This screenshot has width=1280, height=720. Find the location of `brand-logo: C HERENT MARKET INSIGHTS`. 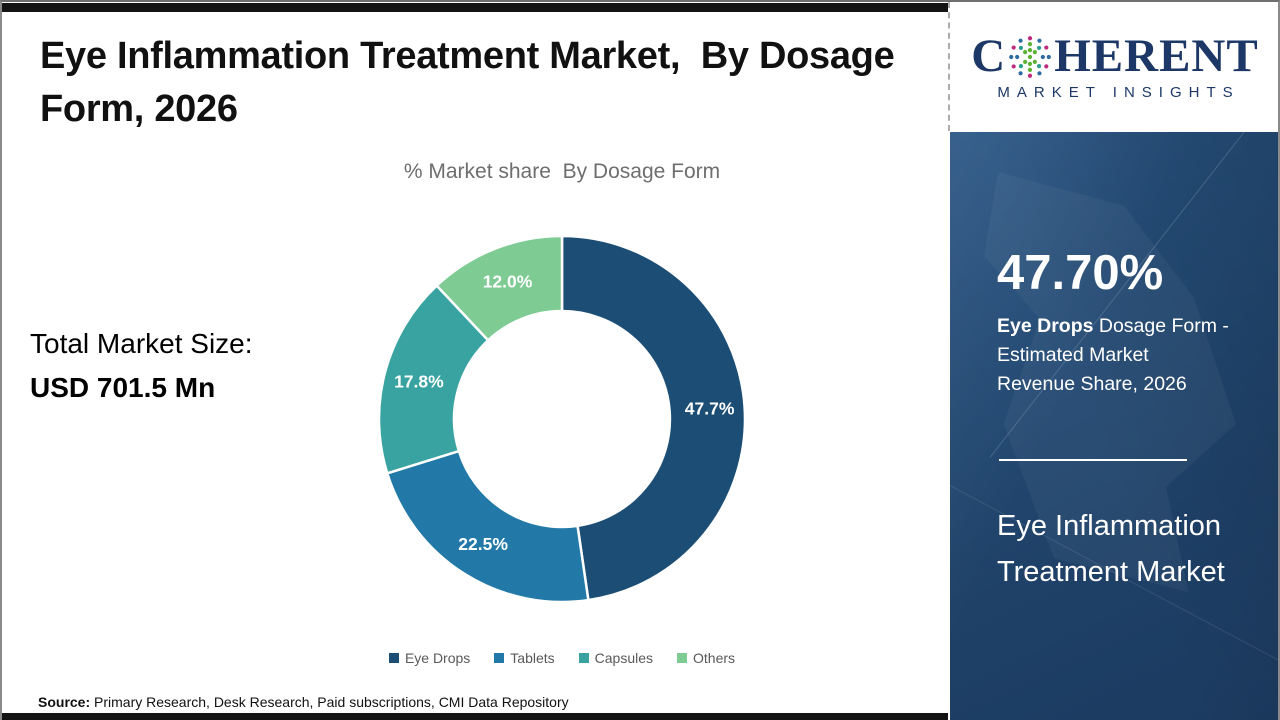

brand-logo: C HERENT MARKET INSIGHTS is located at coordinates (1114, 67).